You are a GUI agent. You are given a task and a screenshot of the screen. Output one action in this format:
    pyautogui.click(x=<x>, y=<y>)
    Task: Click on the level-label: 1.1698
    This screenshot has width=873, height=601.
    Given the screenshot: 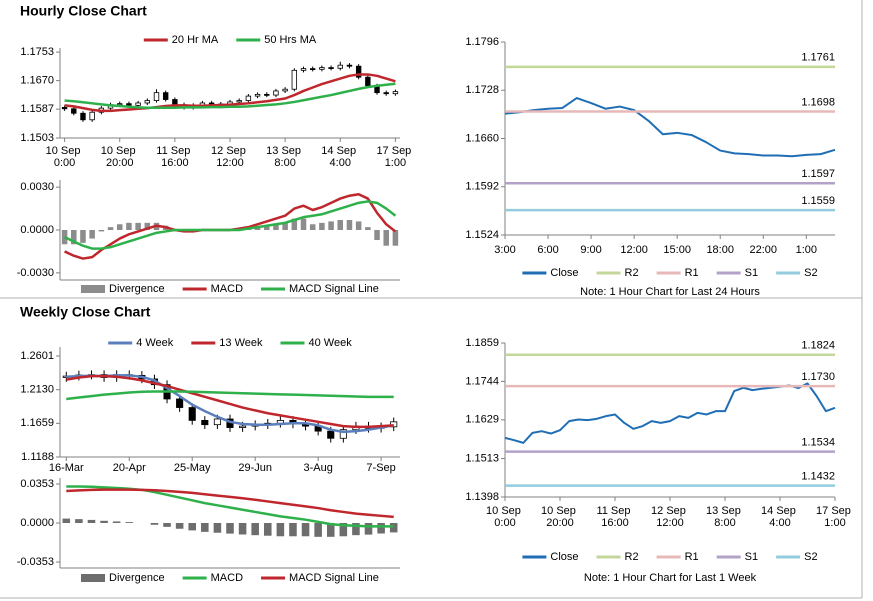 What is the action you would take?
    pyautogui.click(x=818, y=102)
    